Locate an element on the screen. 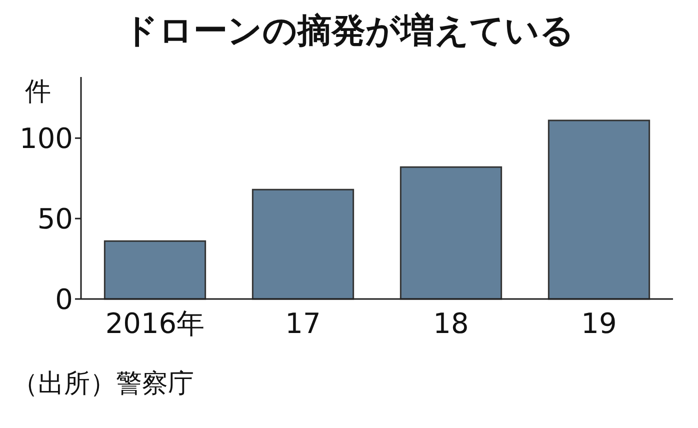 The height and width of the screenshot is (428, 698). text: （出所）警察庁 is located at coordinates (103, 384).